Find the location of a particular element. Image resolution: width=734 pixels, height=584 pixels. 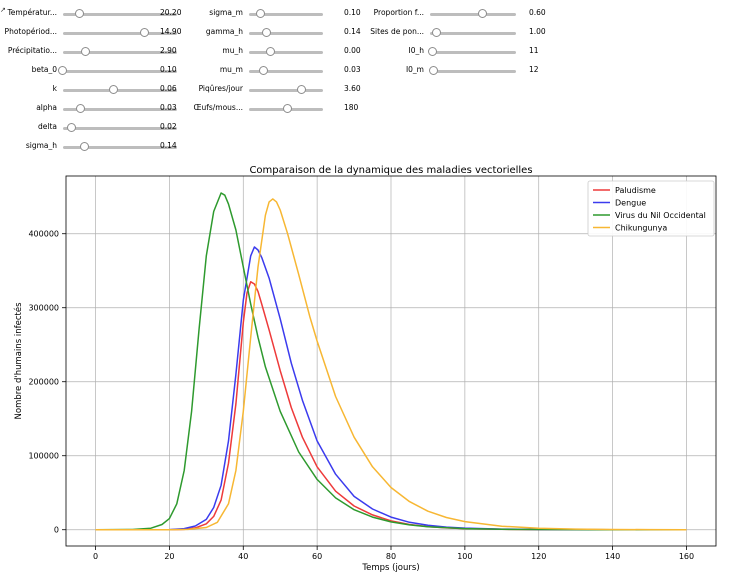

slider-gamma-h: gamma_h 0.14 is located at coordinates (367, 33).